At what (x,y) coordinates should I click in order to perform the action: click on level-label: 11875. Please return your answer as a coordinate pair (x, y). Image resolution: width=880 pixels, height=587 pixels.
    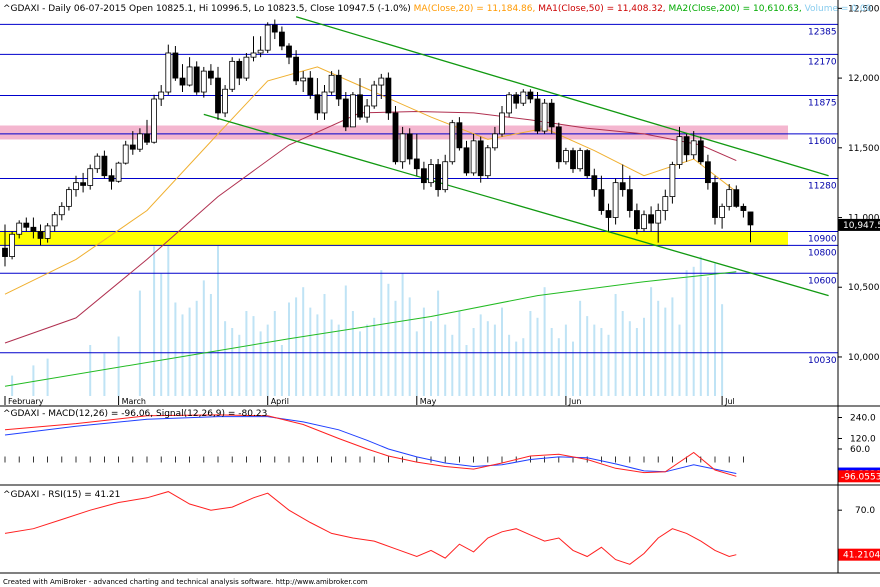
    Looking at the image, I should click on (822, 104).